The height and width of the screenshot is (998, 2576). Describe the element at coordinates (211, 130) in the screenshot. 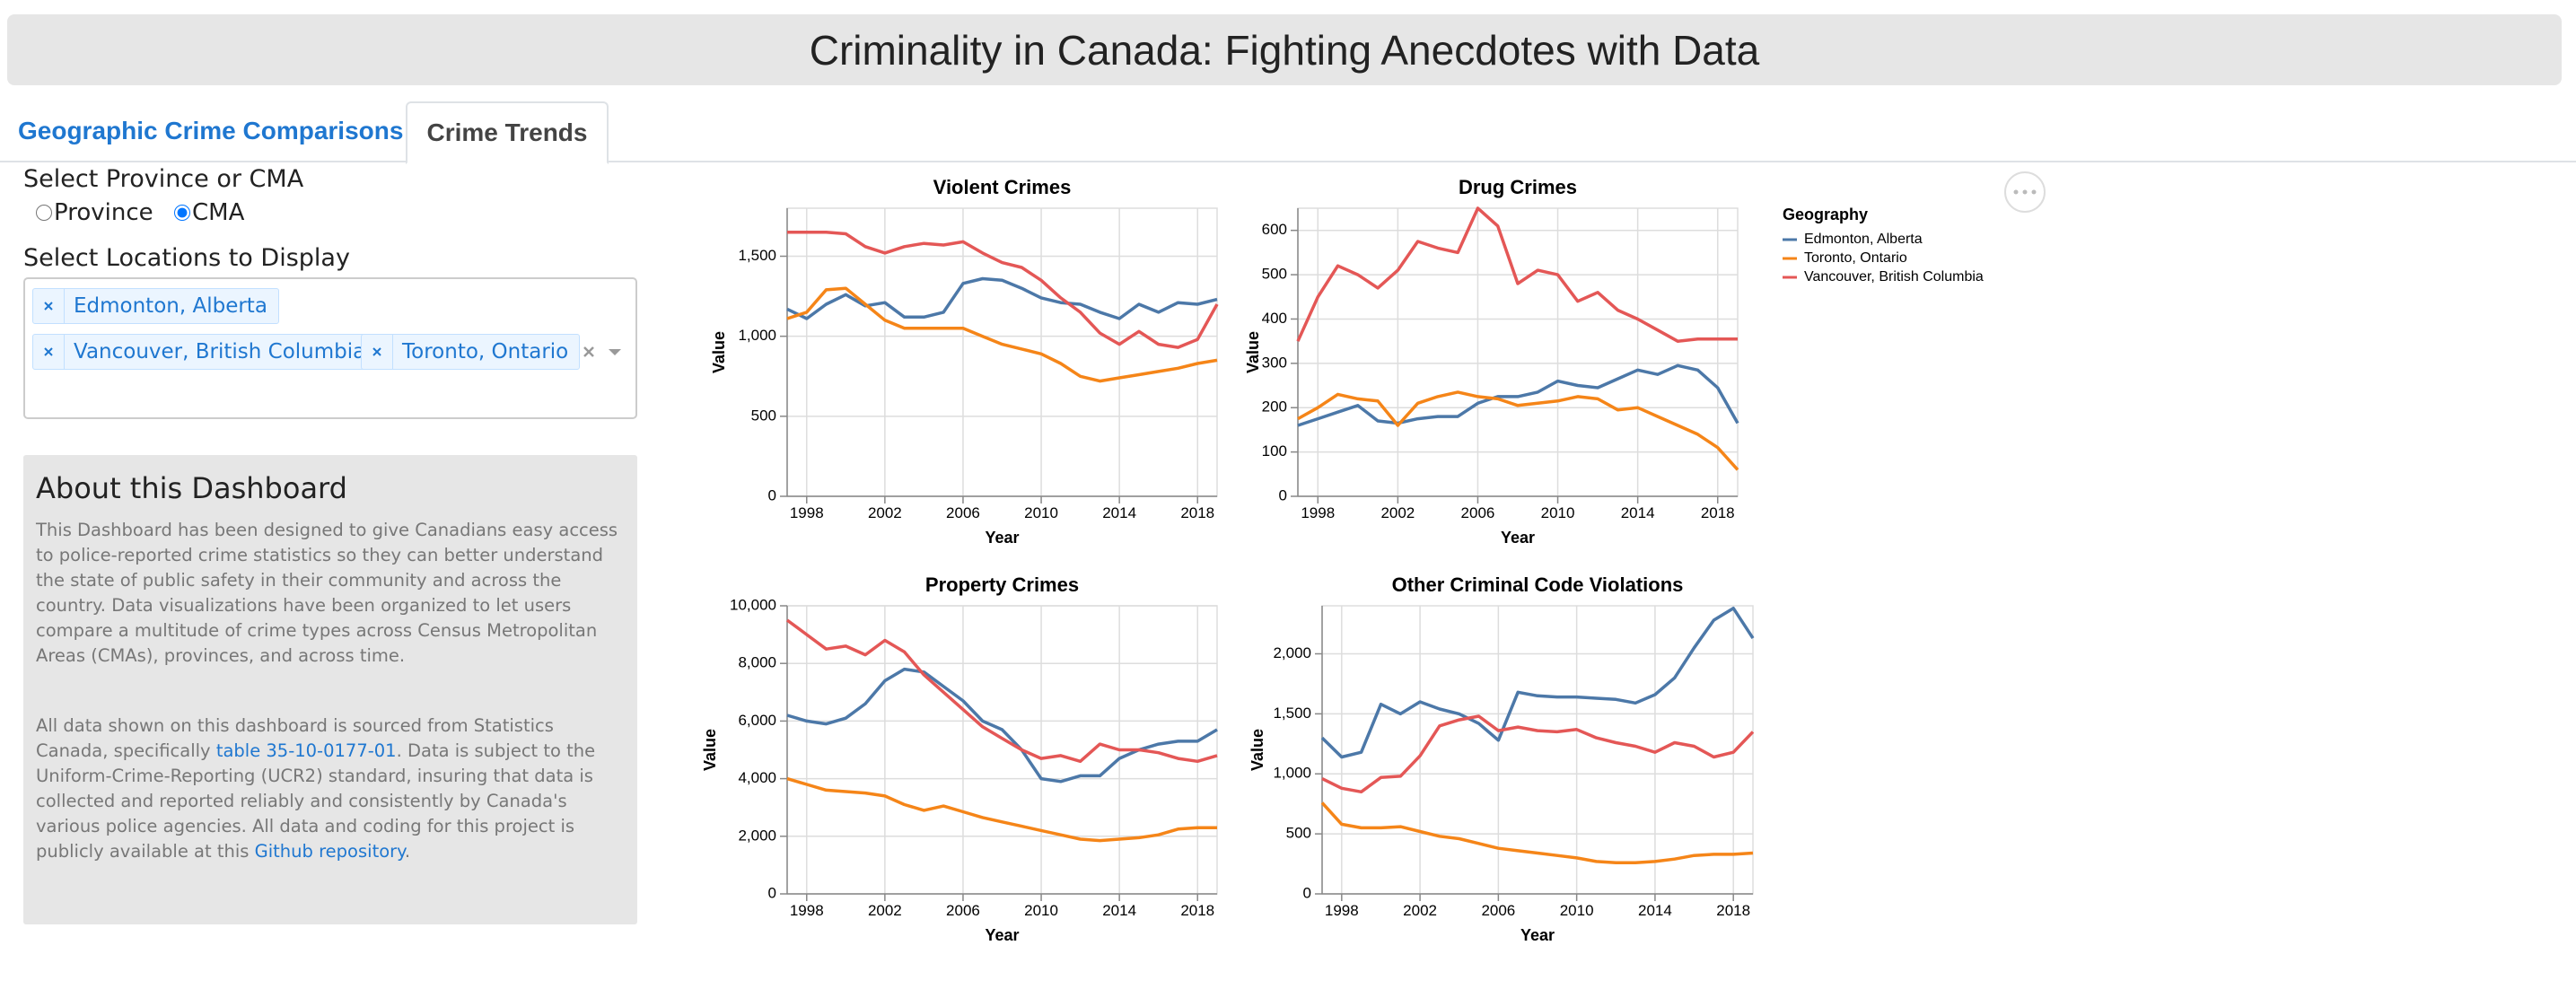

I see `tab: Geographic Crime Comparisons` at that location.